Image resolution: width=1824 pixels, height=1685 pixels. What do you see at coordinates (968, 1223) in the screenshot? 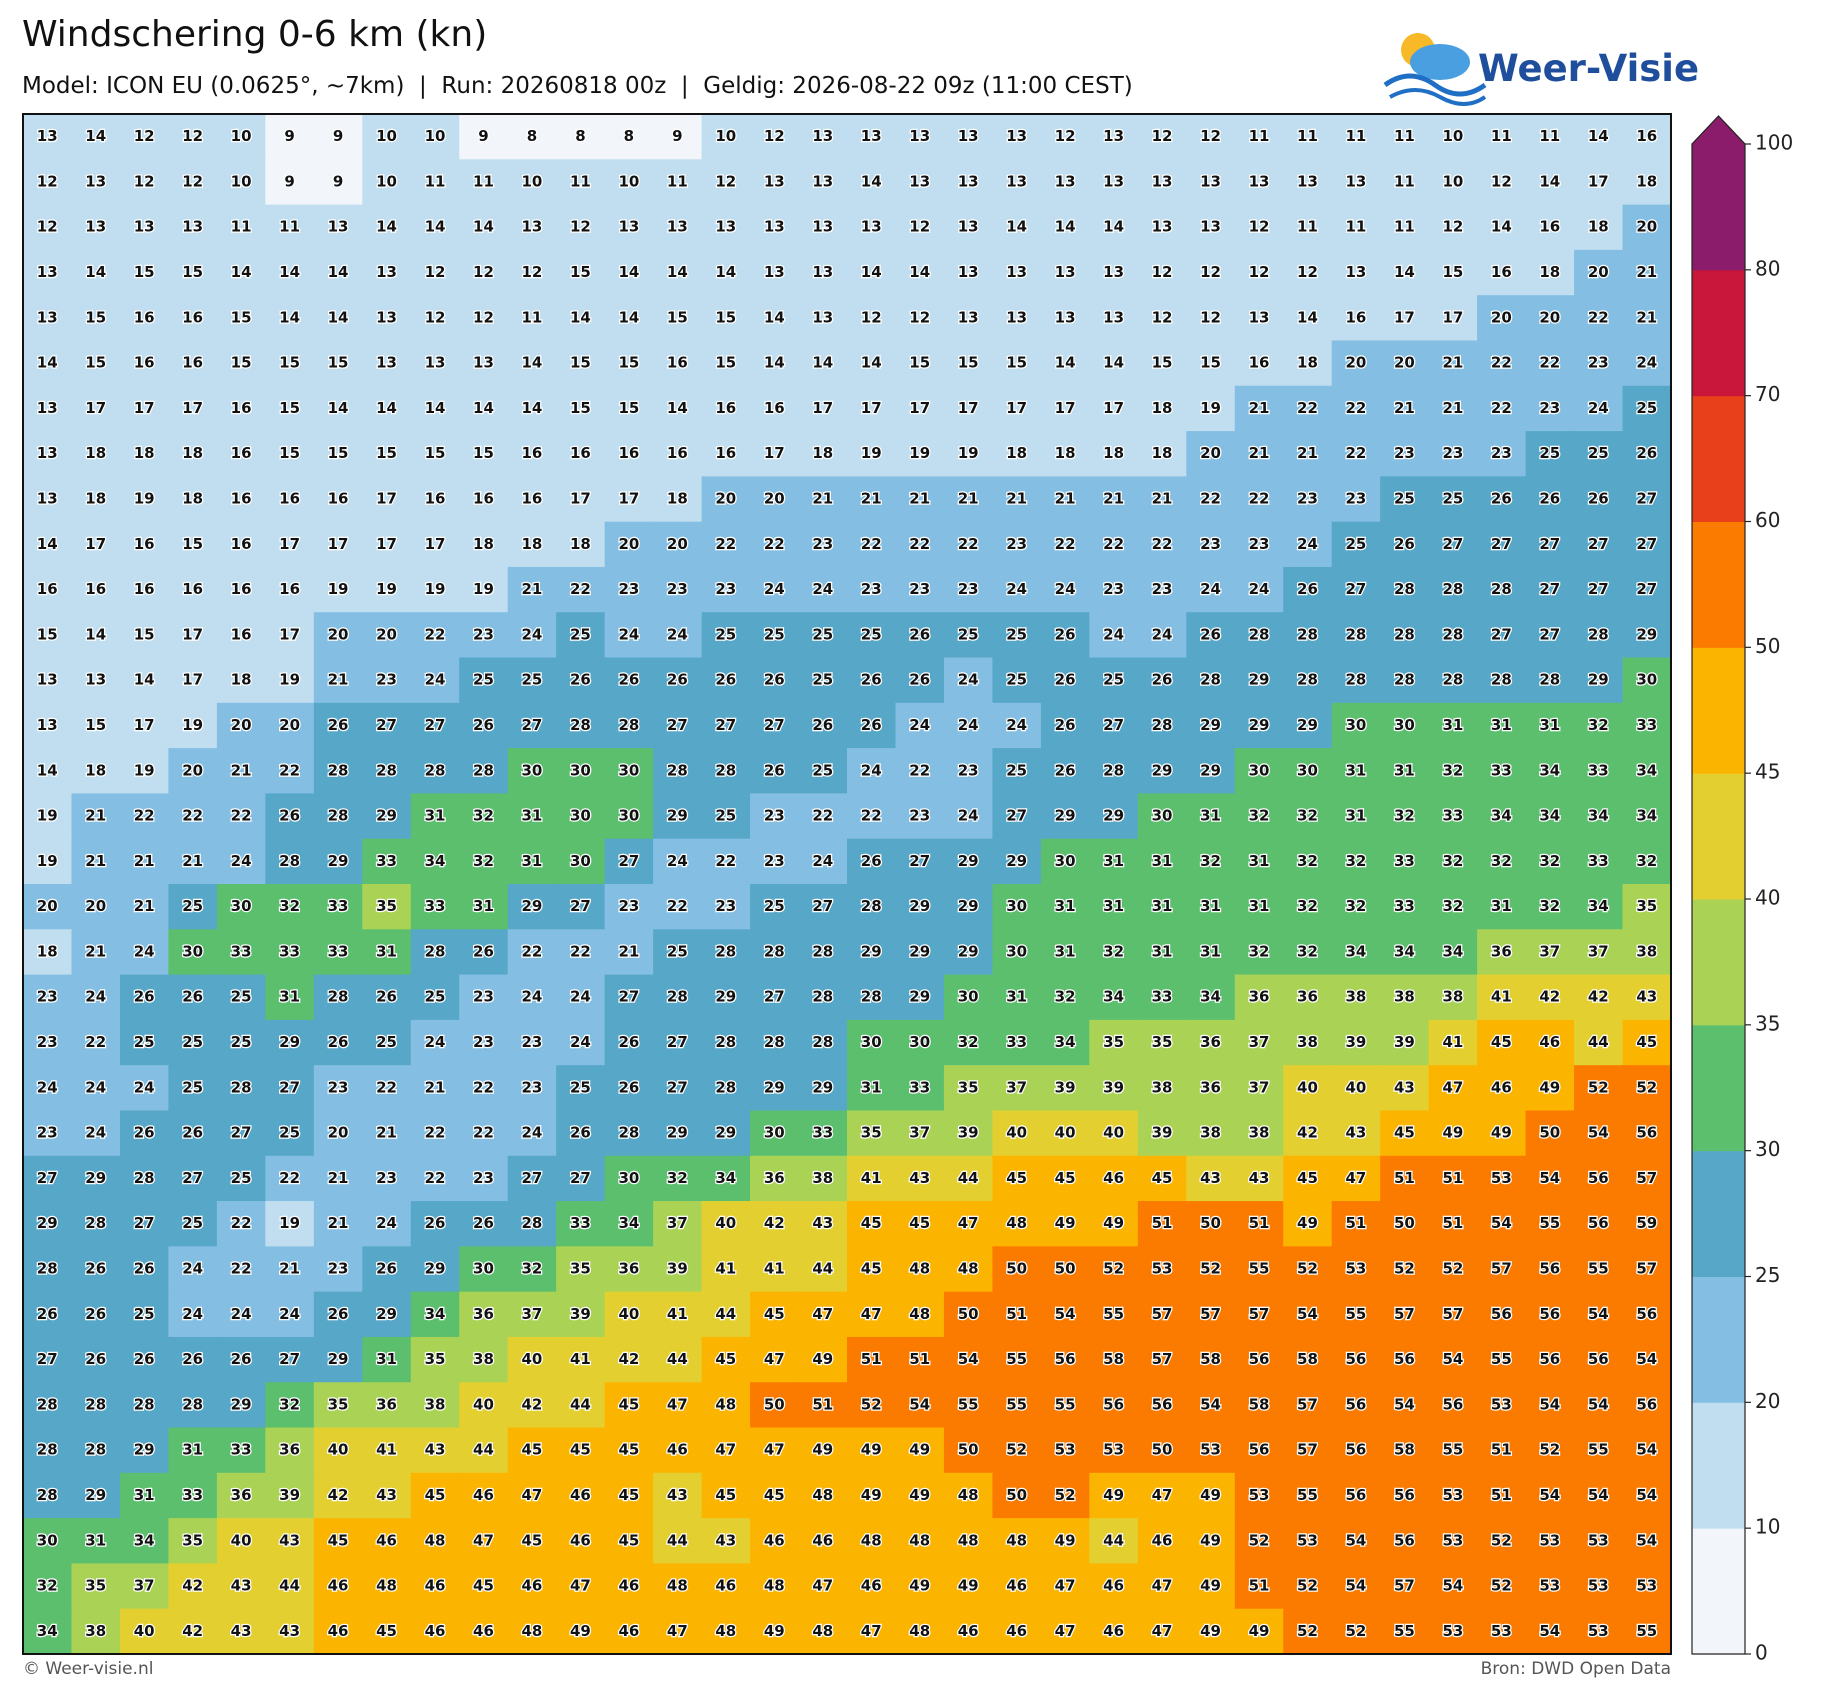
I see `cell-value: 47` at bounding box center [968, 1223].